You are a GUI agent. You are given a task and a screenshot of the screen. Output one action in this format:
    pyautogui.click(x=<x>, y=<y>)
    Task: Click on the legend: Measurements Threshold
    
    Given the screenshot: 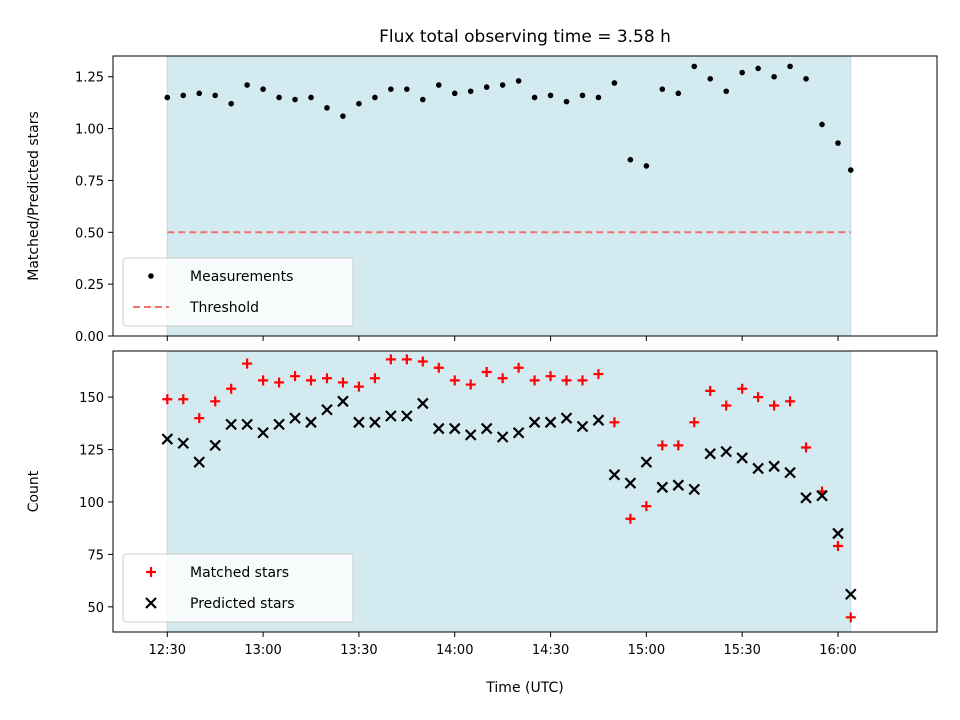 What is the action you would take?
    pyautogui.click(x=238, y=292)
    